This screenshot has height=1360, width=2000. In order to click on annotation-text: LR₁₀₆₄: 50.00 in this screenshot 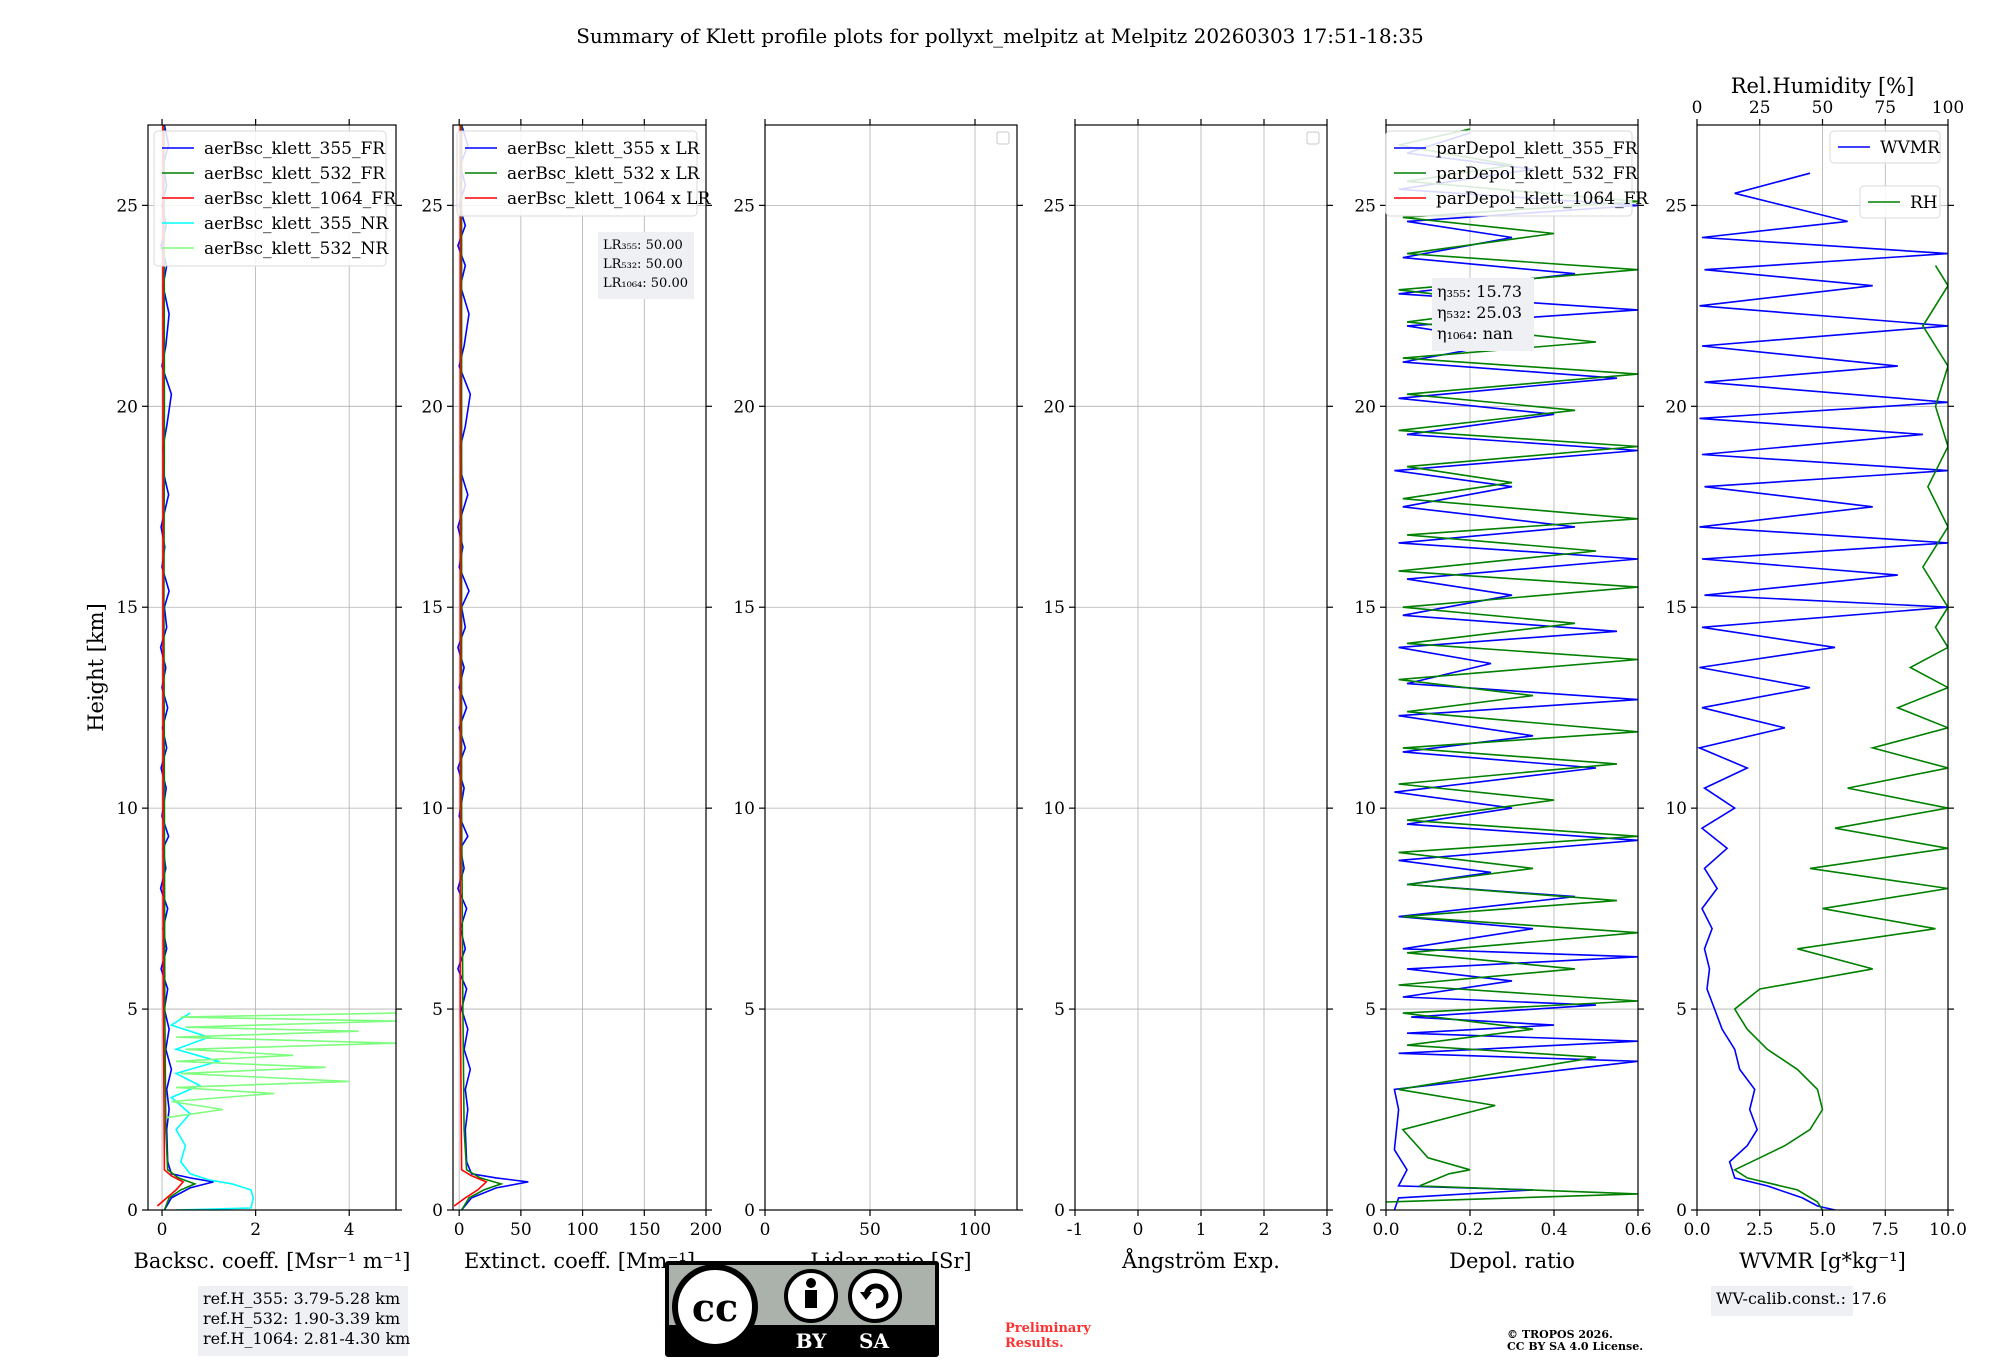, I will do `click(645, 283)`.